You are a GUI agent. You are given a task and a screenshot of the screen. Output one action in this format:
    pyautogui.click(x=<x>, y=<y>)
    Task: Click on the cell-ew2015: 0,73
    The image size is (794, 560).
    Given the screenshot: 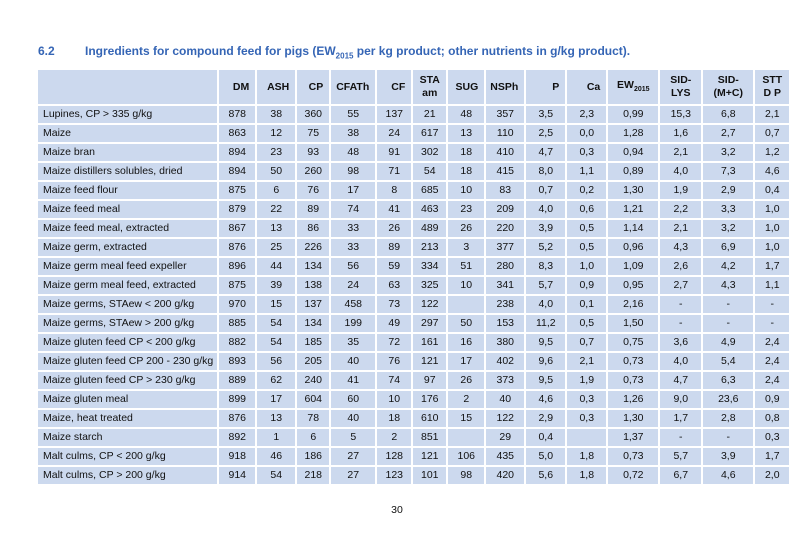 What is the action you would take?
    pyautogui.click(x=633, y=361)
    